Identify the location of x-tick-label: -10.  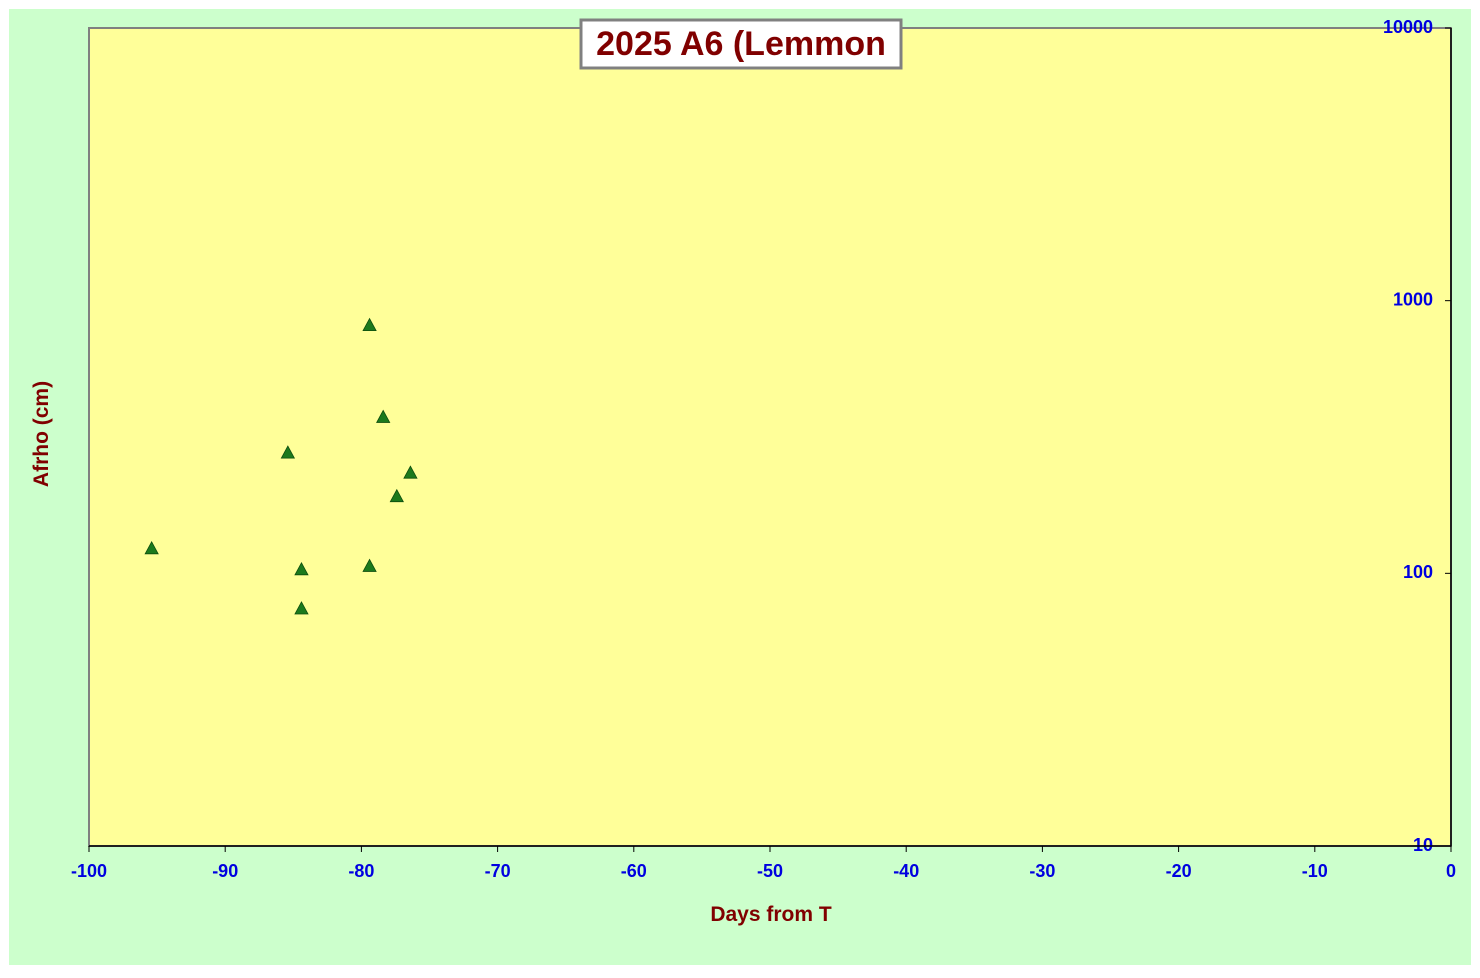
(1315, 871).